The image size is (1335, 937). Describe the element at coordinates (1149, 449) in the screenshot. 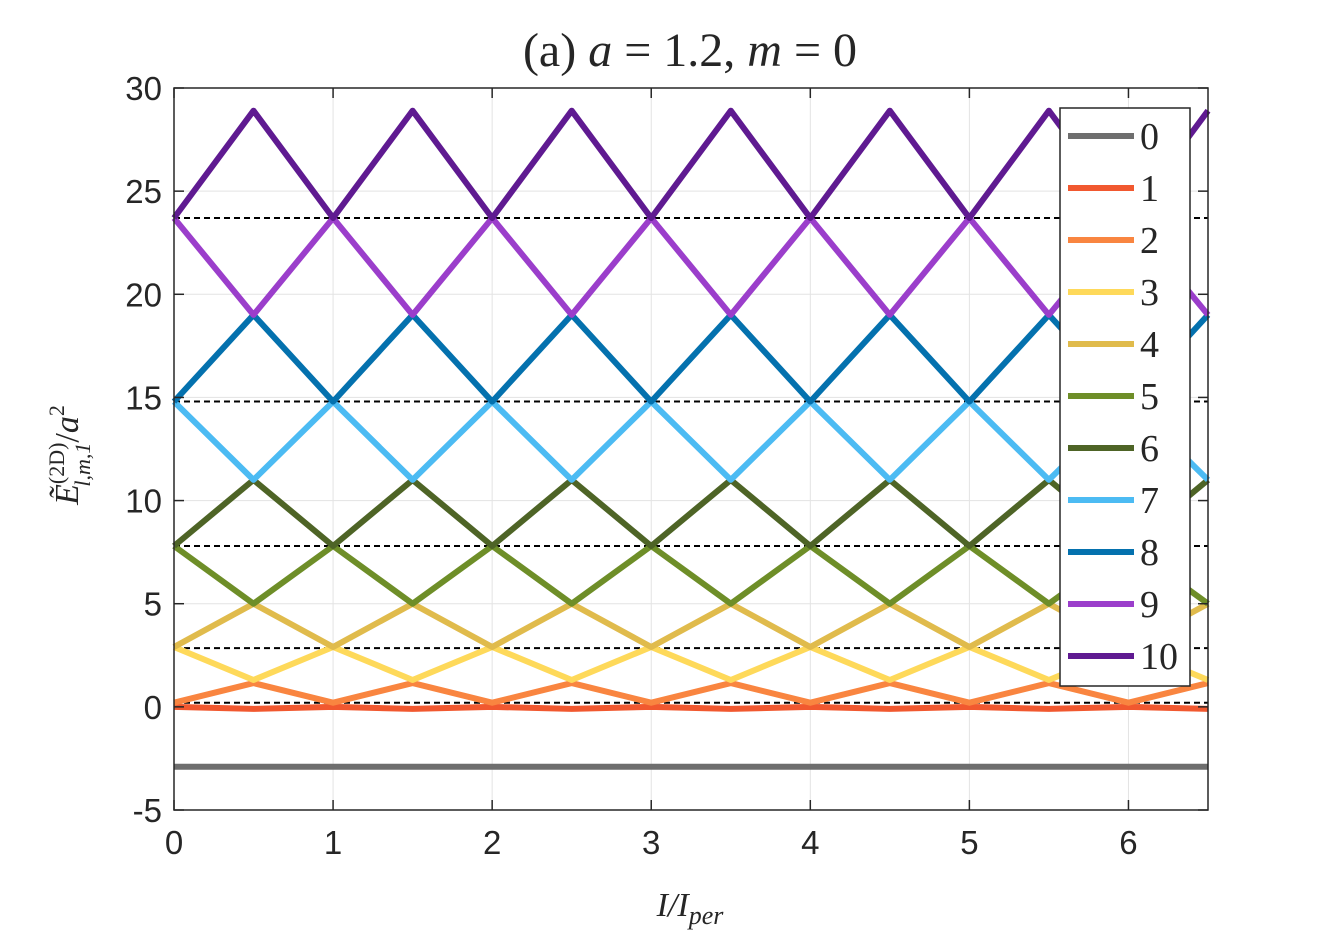

I see `legend-label-6: 6` at that location.